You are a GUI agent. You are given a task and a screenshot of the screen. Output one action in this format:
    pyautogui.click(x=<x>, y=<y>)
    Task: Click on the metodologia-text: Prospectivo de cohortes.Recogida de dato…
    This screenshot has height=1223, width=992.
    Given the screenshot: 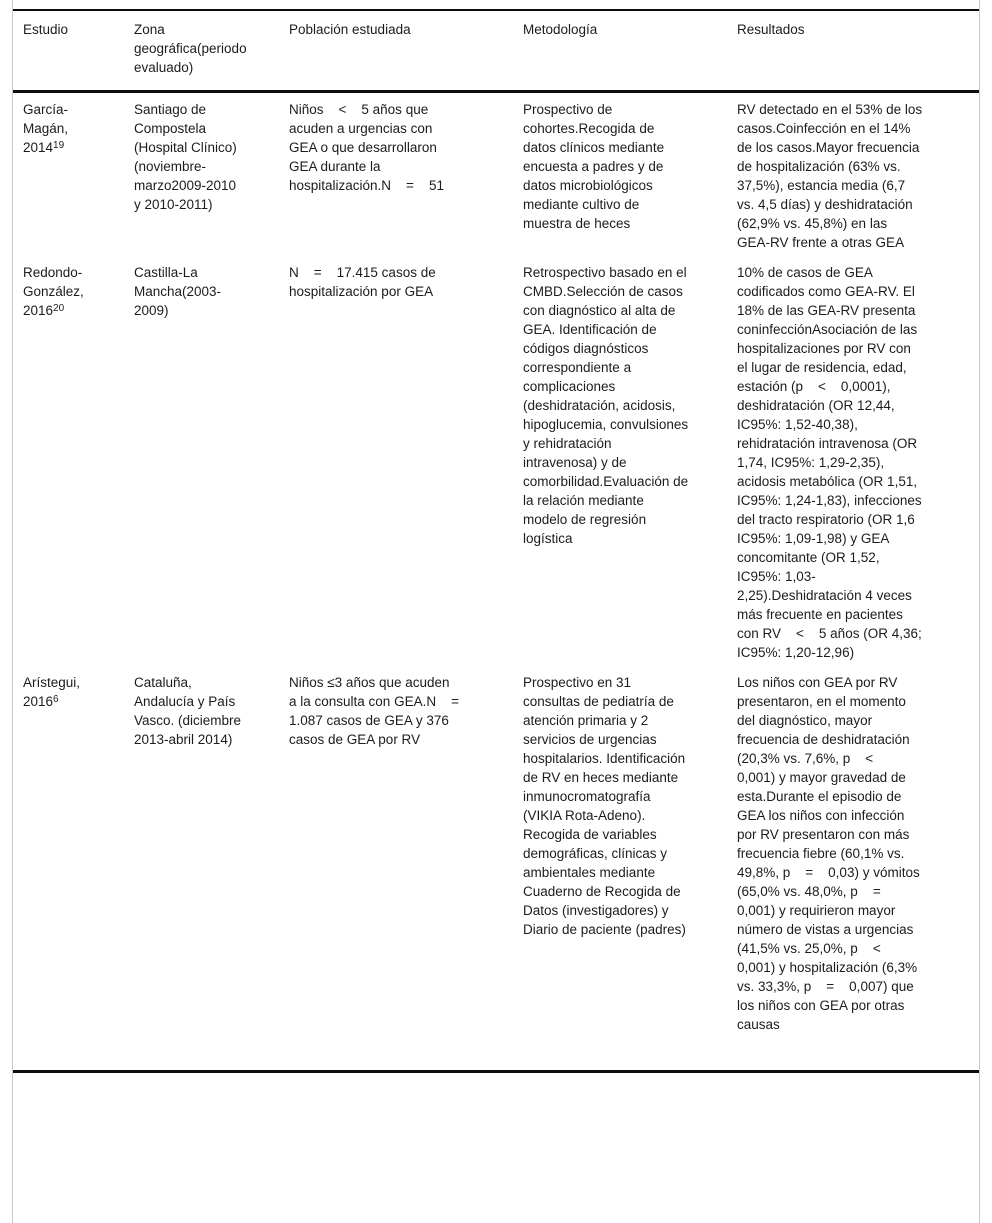 What is the action you would take?
    pyautogui.click(x=595, y=166)
    